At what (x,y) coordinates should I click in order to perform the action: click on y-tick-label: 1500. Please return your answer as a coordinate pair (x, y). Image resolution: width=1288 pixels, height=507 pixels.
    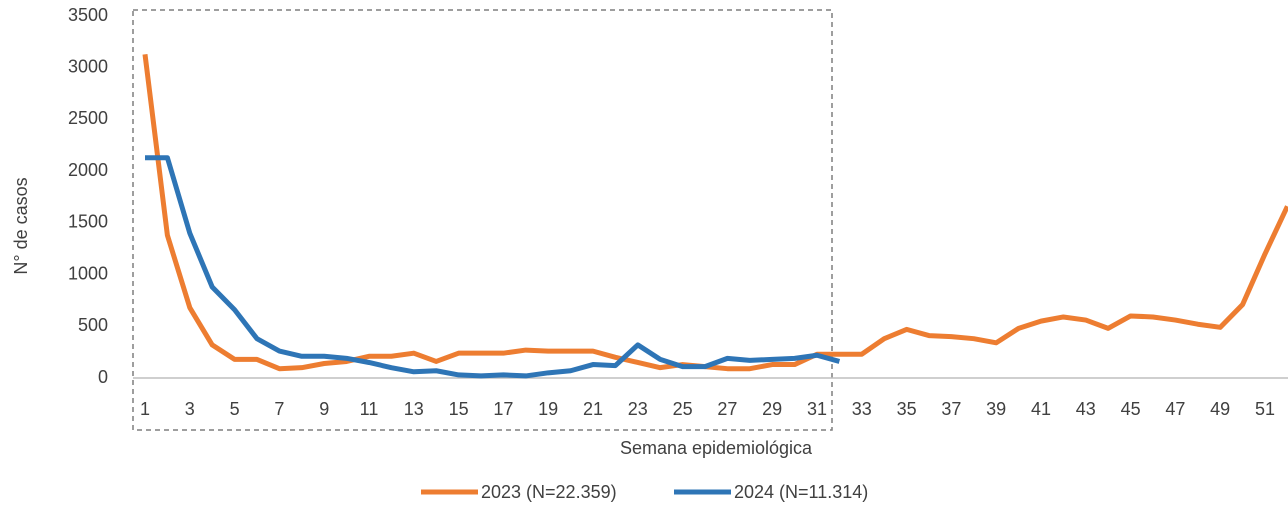
    Looking at the image, I should click on (88, 222).